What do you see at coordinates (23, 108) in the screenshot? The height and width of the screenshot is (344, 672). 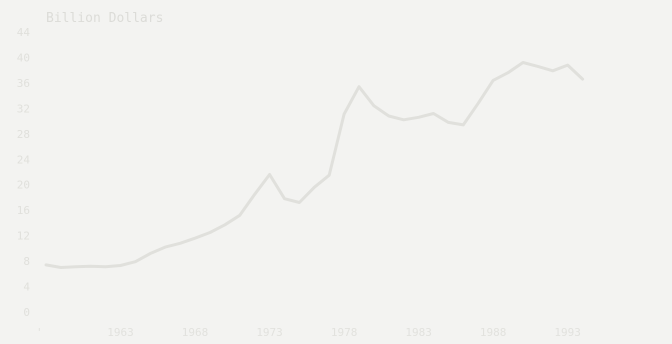 I see `y-tick-label: 32` at bounding box center [23, 108].